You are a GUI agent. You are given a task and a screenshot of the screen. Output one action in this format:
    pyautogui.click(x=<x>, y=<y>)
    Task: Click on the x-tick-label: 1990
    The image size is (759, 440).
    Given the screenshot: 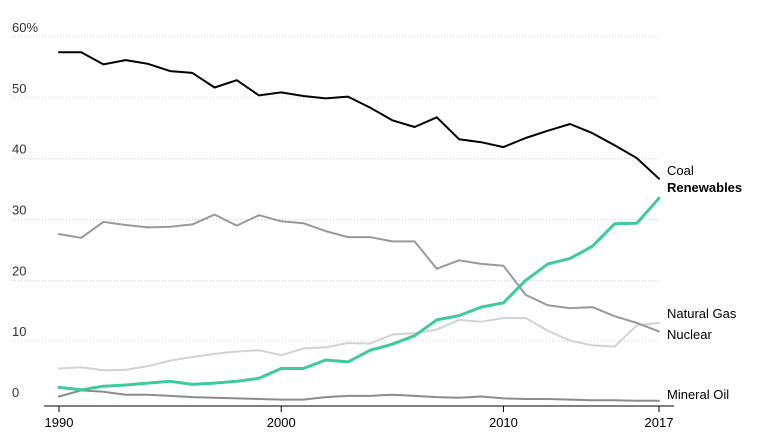 What is the action you would take?
    pyautogui.click(x=59, y=422)
    